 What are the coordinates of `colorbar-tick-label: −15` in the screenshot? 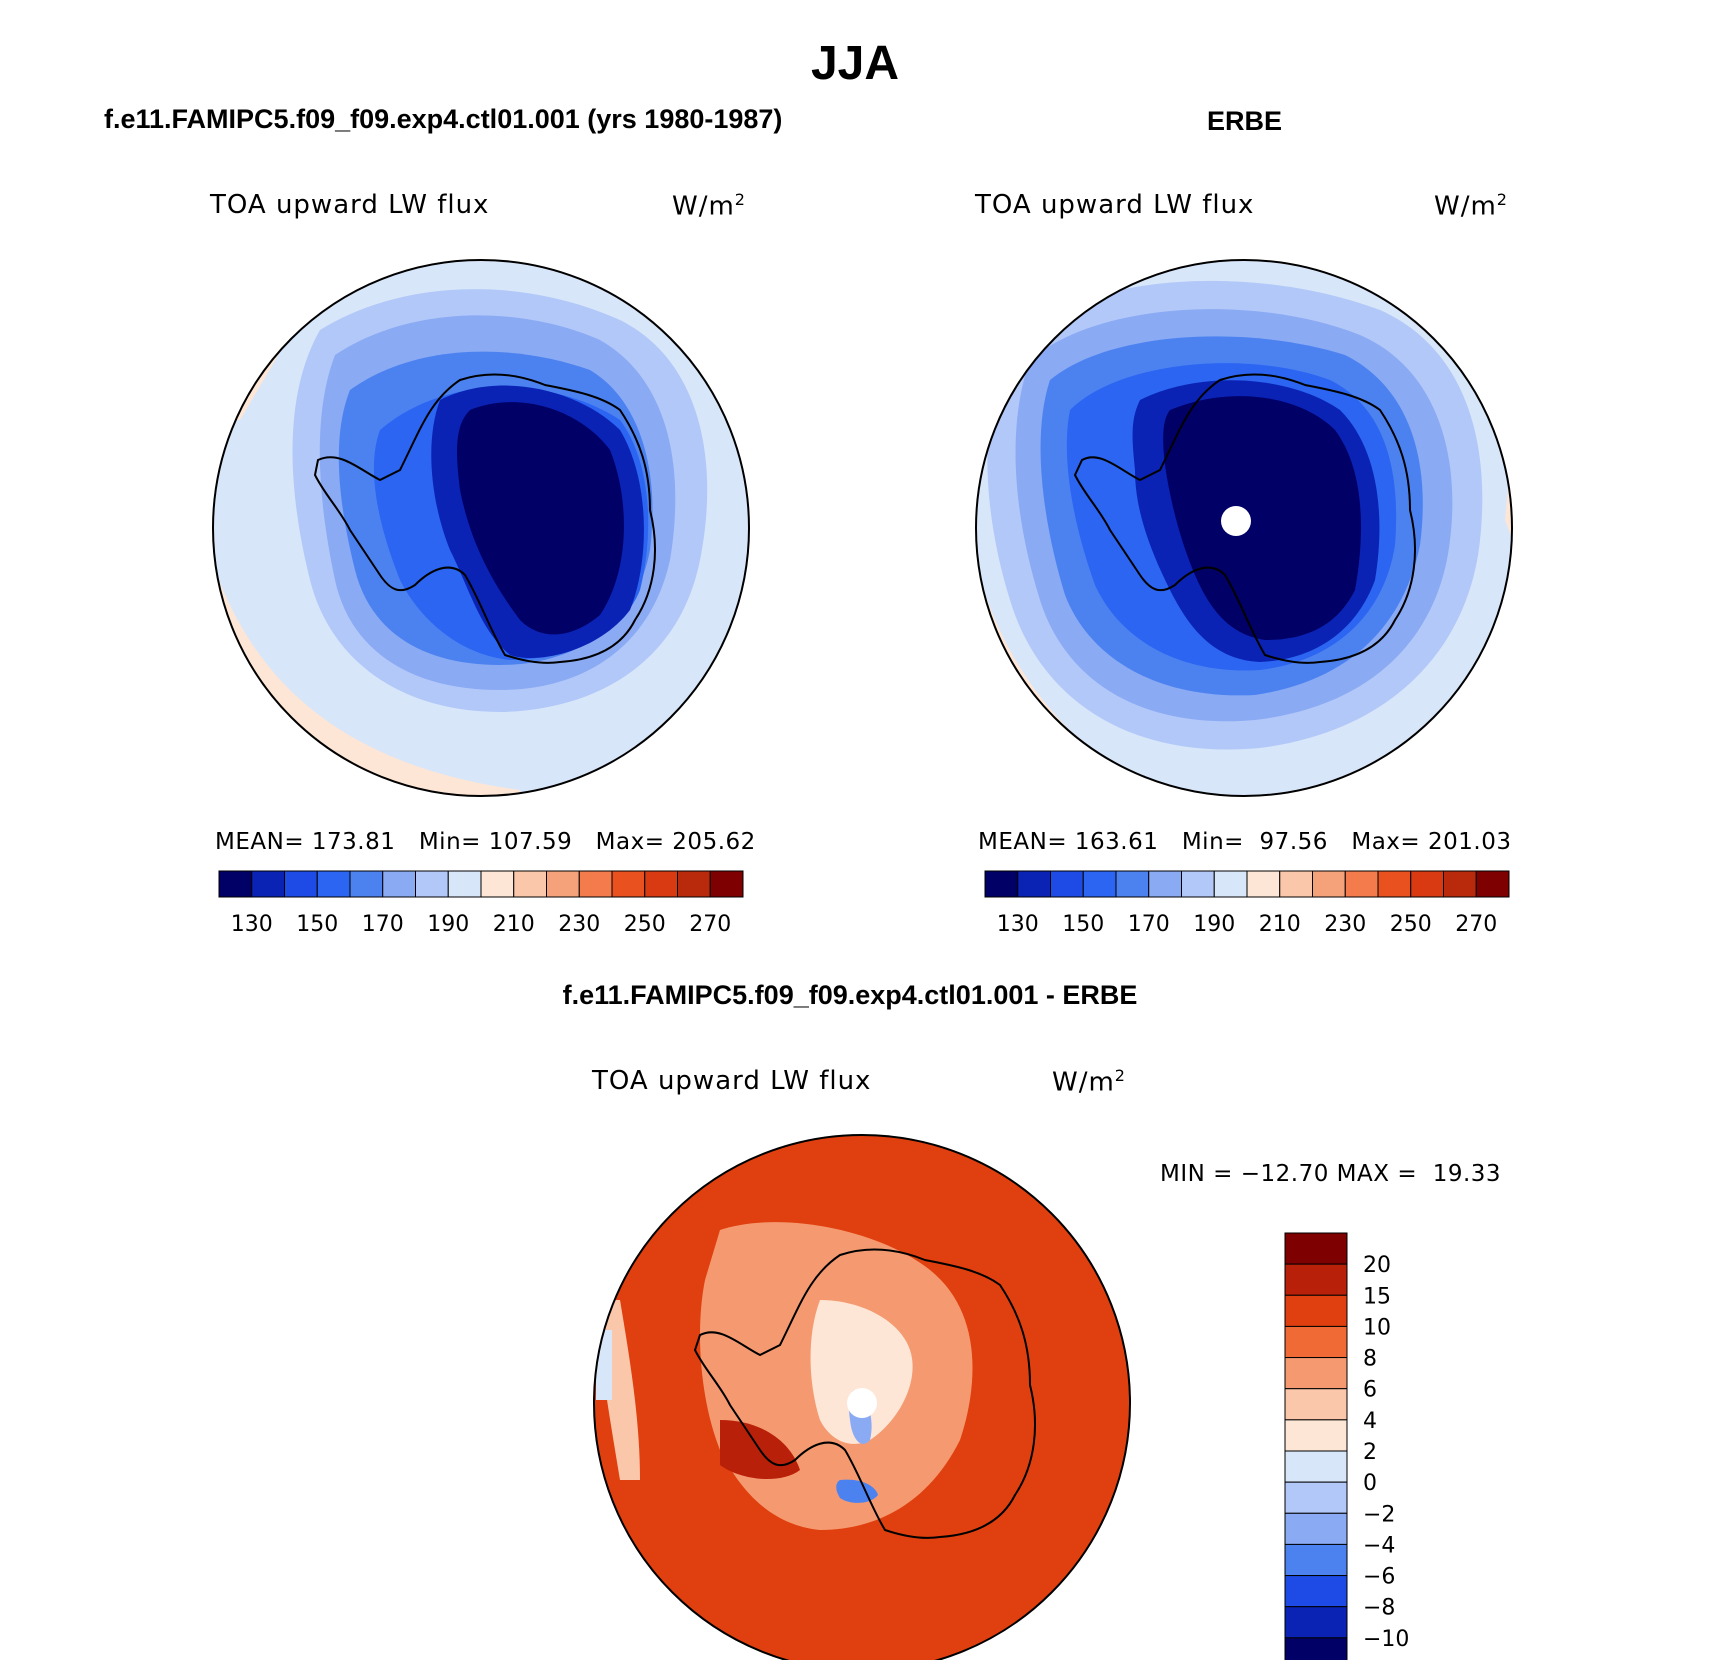 It's located at (1386, 1659).